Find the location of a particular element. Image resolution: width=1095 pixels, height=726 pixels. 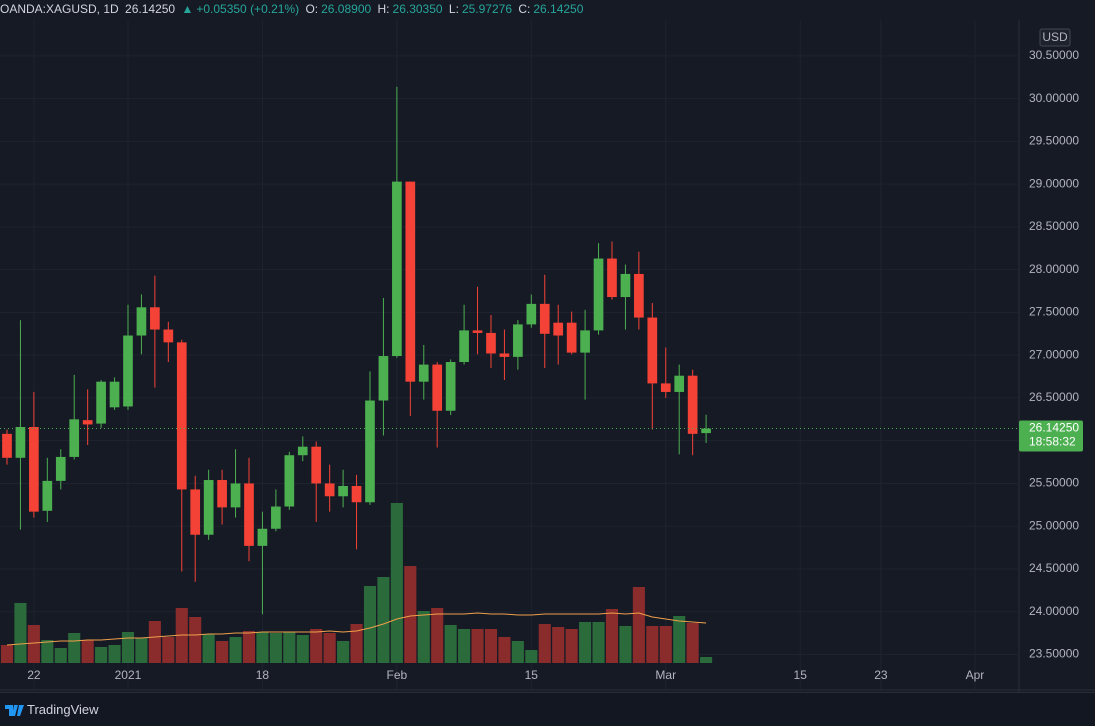

last: 26.14250 is located at coordinates (150, 9).